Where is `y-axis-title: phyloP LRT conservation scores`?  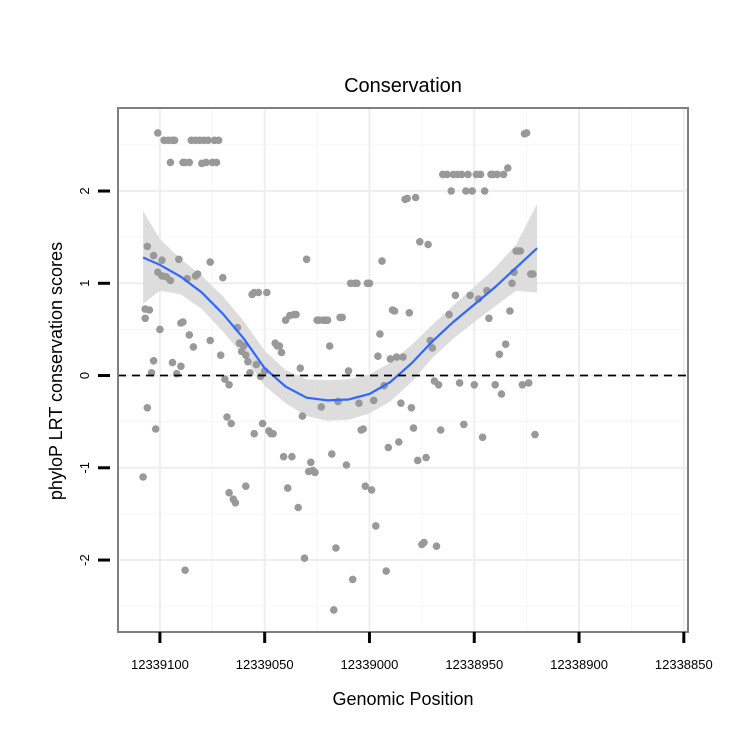
y-axis-title: phyloP LRT conservation scores is located at coordinates (56, 371).